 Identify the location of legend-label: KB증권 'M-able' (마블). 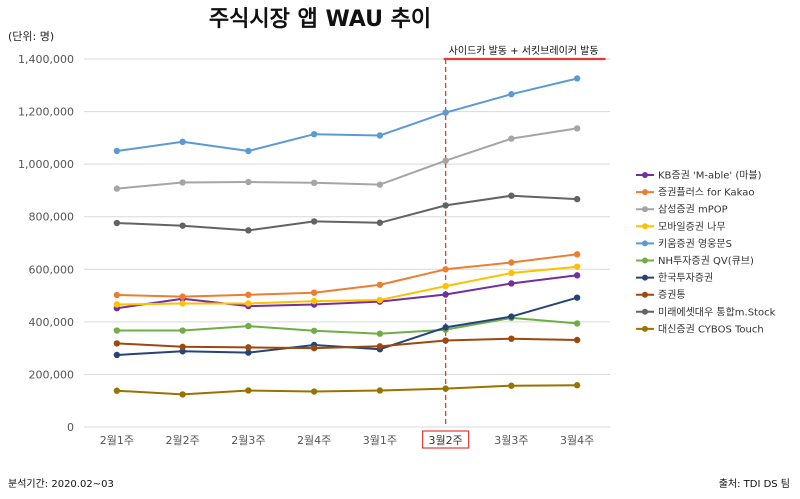
(710, 176).